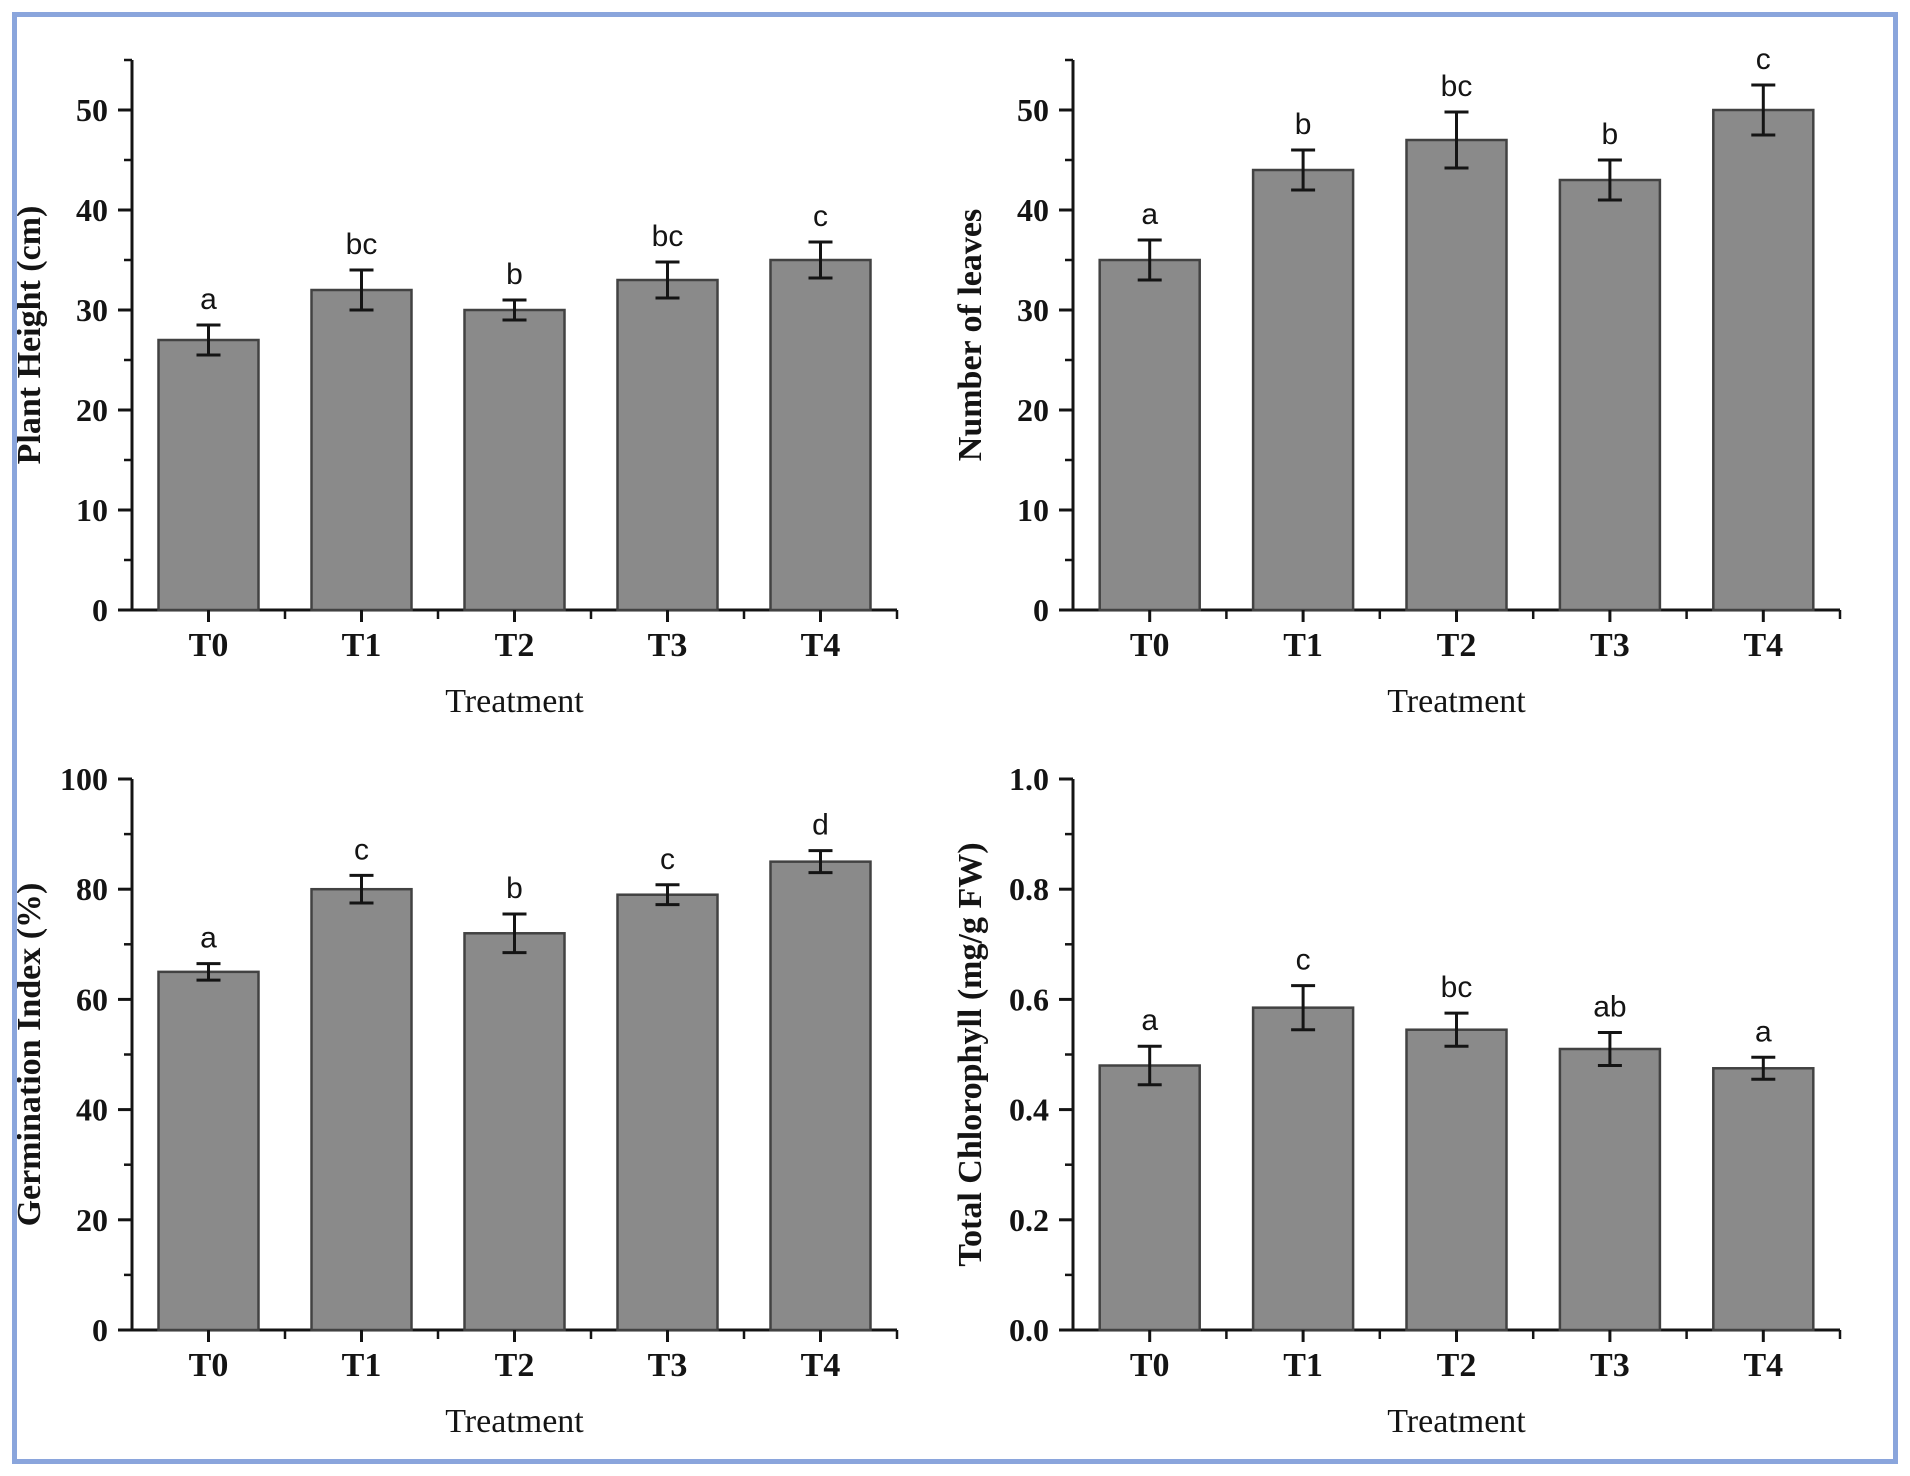  I want to click on y-tick-label: 80, so click(92, 889).